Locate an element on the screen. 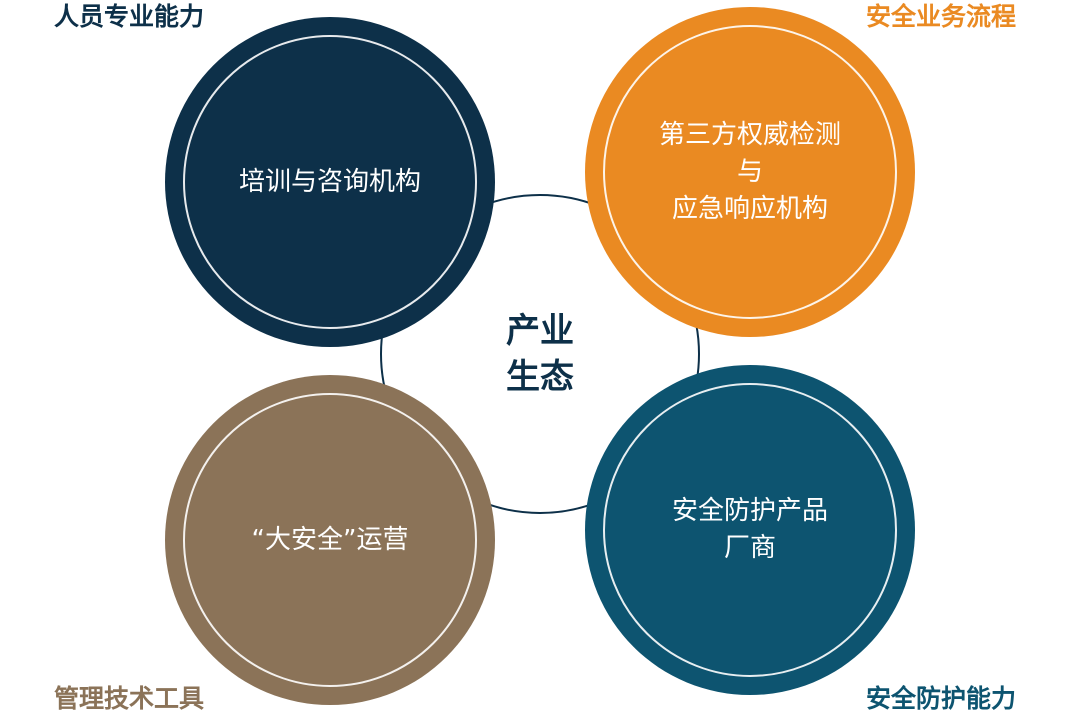 This screenshot has height=716, width=1080. node-label: “大安全”运营 is located at coordinates (330, 540).